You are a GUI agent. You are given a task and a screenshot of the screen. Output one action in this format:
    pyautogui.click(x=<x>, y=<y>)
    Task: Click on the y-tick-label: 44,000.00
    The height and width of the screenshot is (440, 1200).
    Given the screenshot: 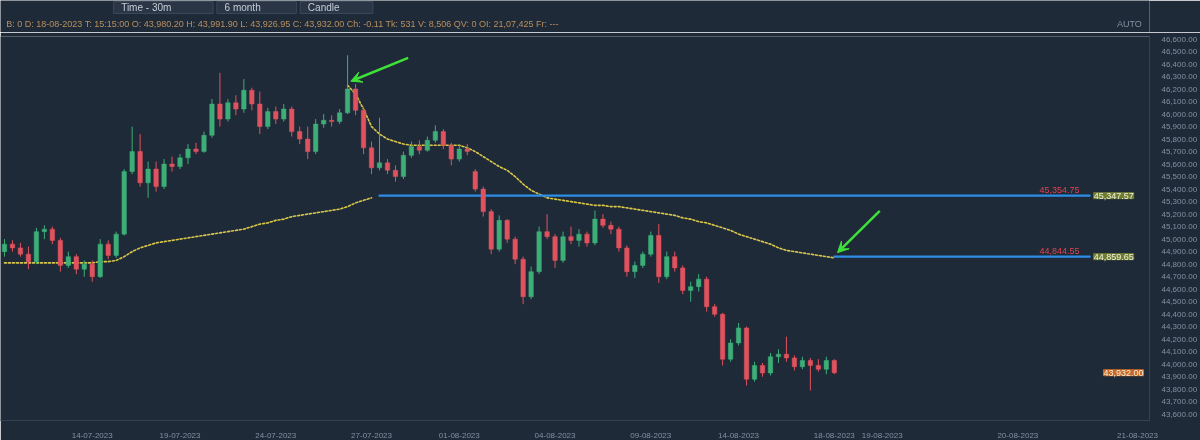 What is the action you would take?
    pyautogui.click(x=1179, y=364)
    